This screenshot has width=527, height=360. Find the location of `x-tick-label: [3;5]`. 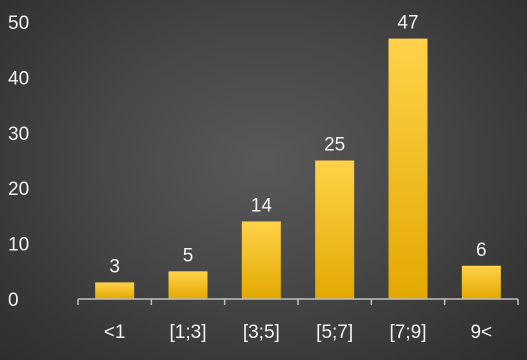

x-tick-label: [3;5] is located at coordinates (261, 332).